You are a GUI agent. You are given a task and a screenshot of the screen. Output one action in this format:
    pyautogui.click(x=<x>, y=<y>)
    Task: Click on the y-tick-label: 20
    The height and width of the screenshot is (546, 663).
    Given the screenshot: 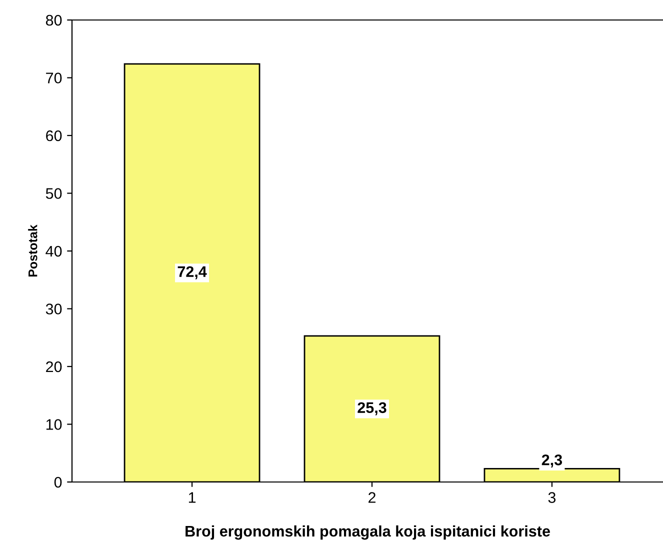 What is the action you would take?
    pyautogui.click(x=54, y=366)
    